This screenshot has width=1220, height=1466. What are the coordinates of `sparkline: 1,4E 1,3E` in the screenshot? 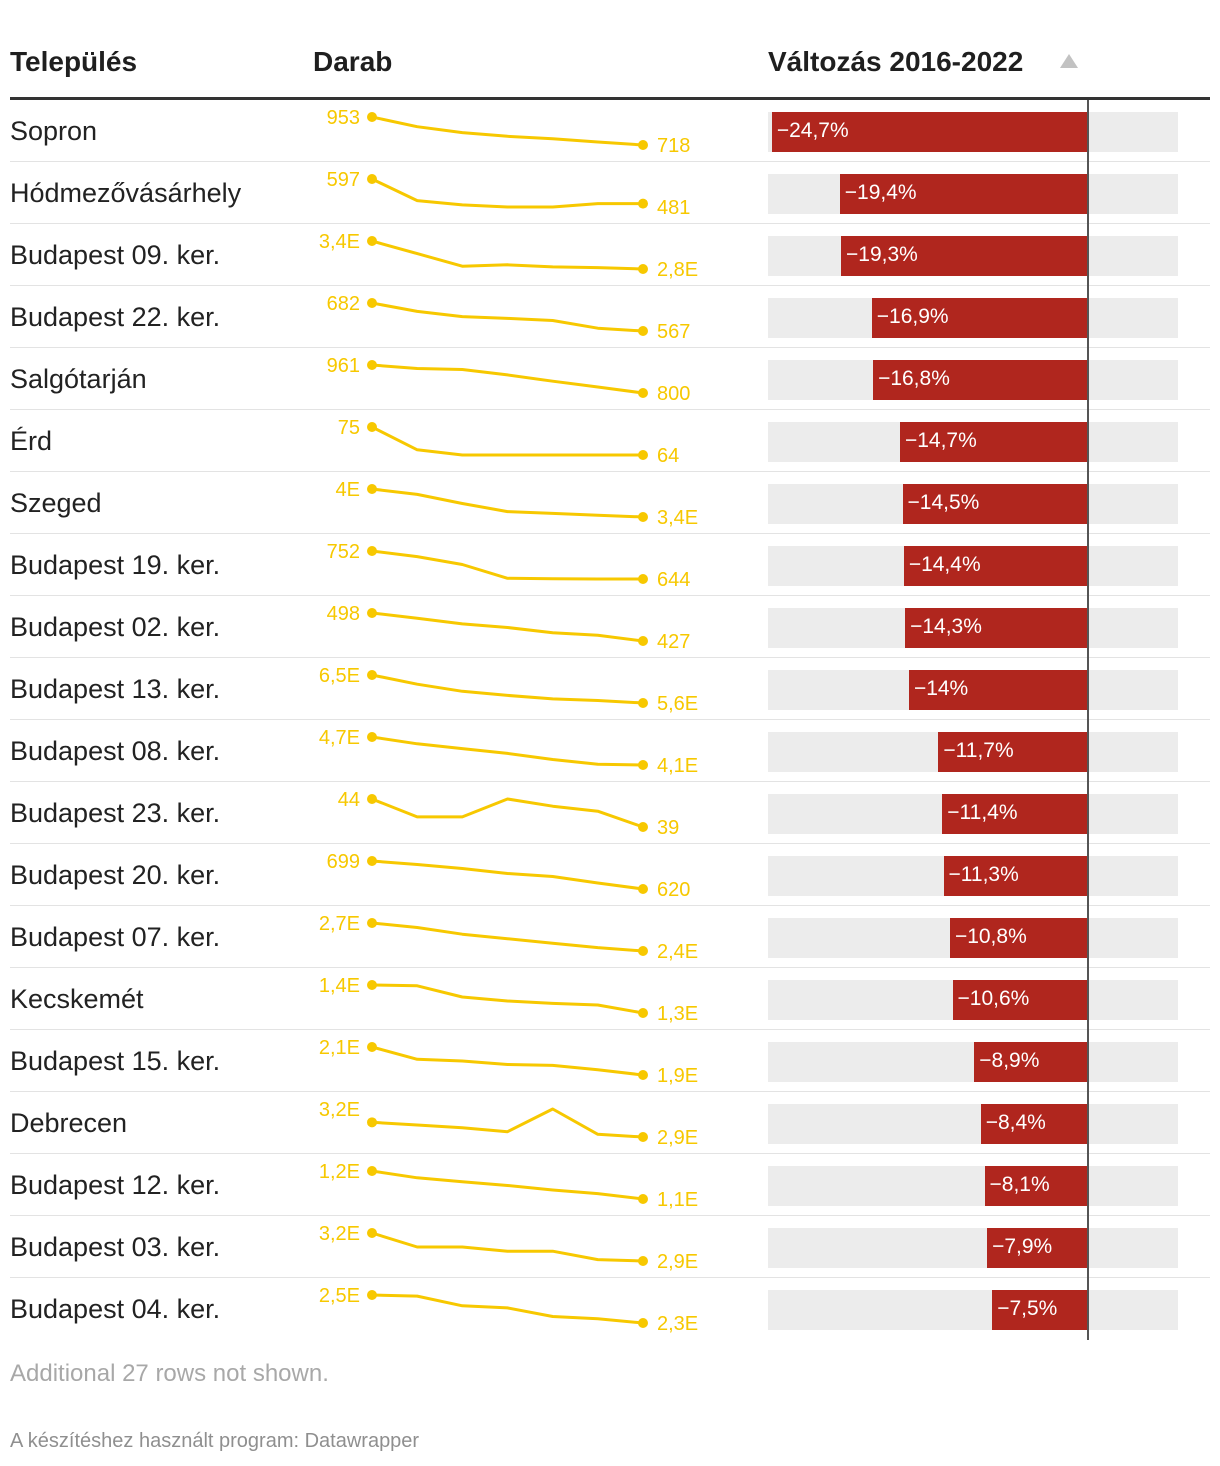 It's located at (508, 1000).